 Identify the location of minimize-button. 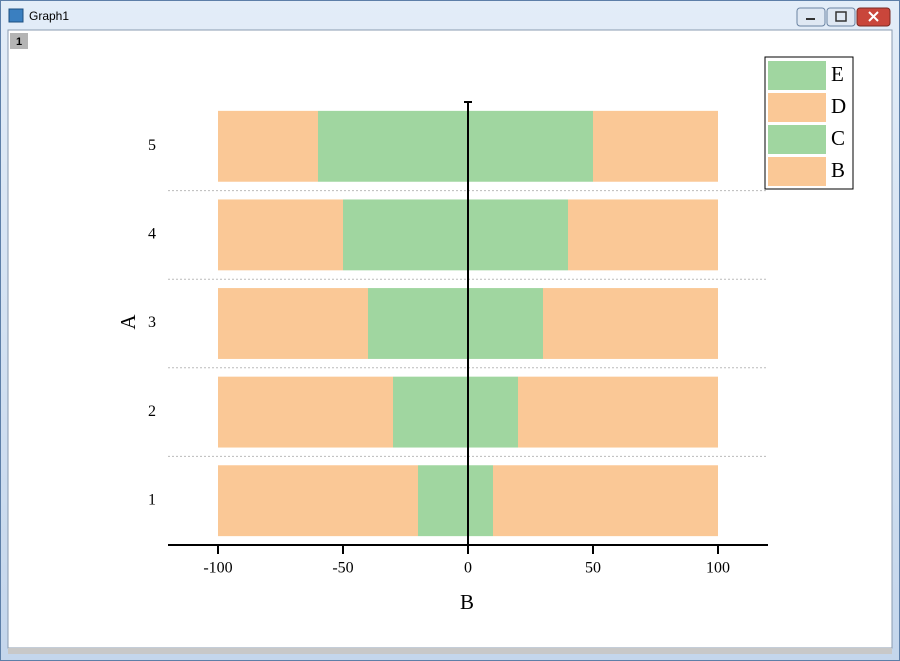
(811, 17).